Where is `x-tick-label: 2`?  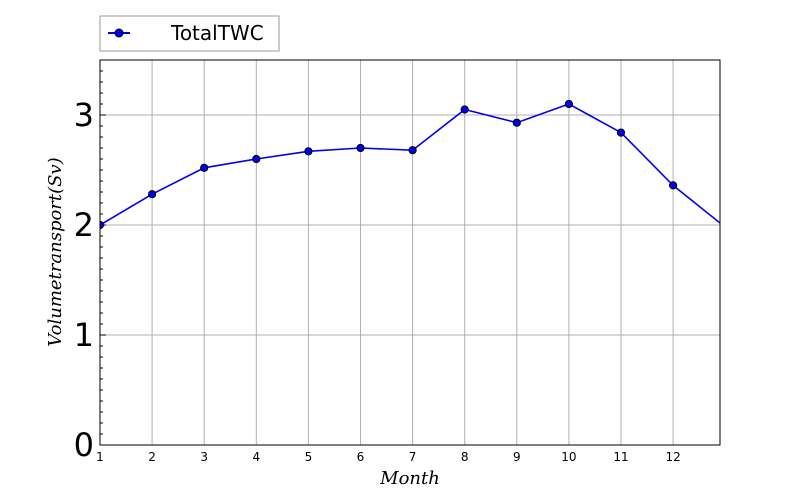
x-tick-label: 2 is located at coordinates (152, 457).